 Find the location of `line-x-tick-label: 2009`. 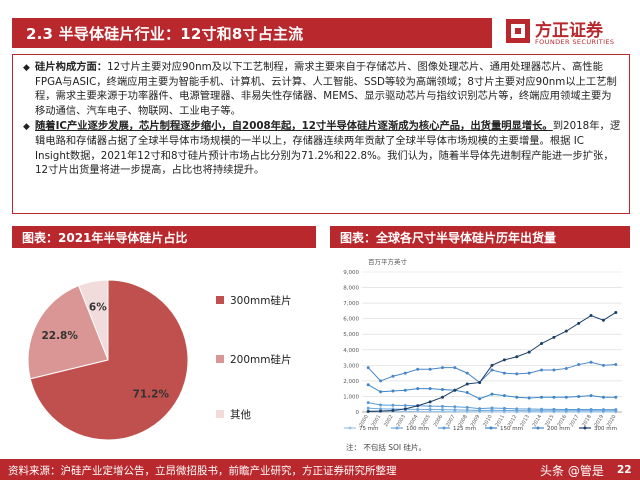

line-x-tick-label: 2009 is located at coordinates (476, 421).